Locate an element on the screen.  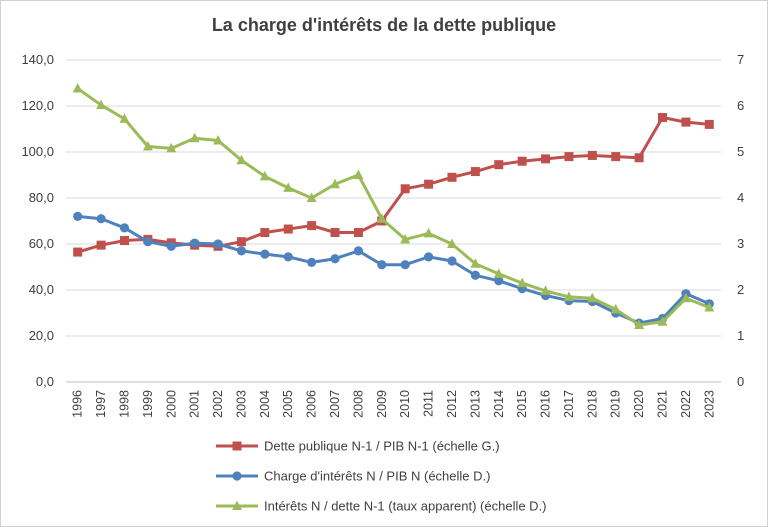
x-axis-tick-label: 2016 is located at coordinates (546, 404).